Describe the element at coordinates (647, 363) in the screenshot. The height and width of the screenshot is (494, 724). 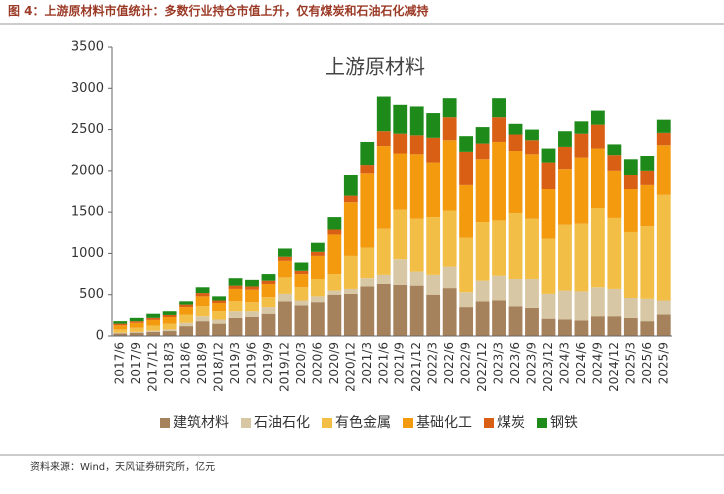
I see `x-tick-label: 2025/6` at that location.